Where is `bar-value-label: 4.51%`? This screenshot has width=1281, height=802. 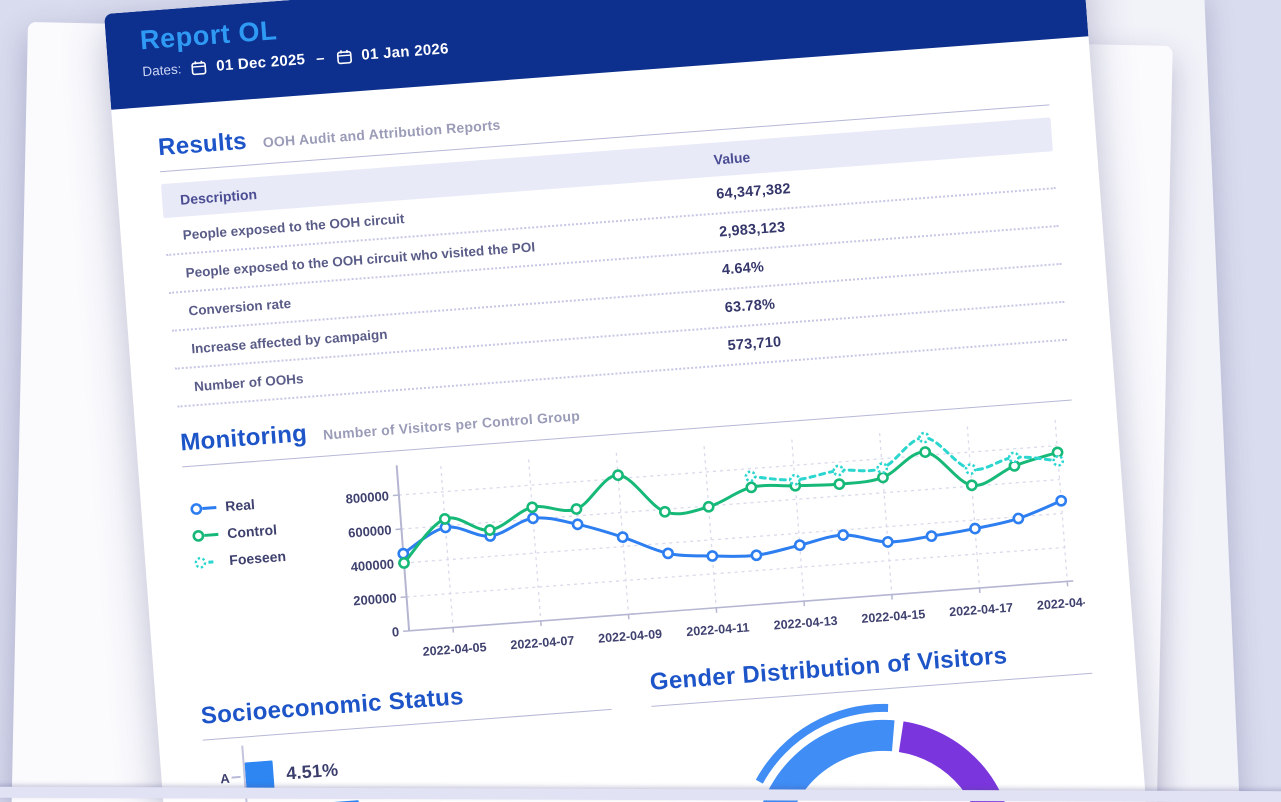 bar-value-label: 4.51% is located at coordinates (312, 771).